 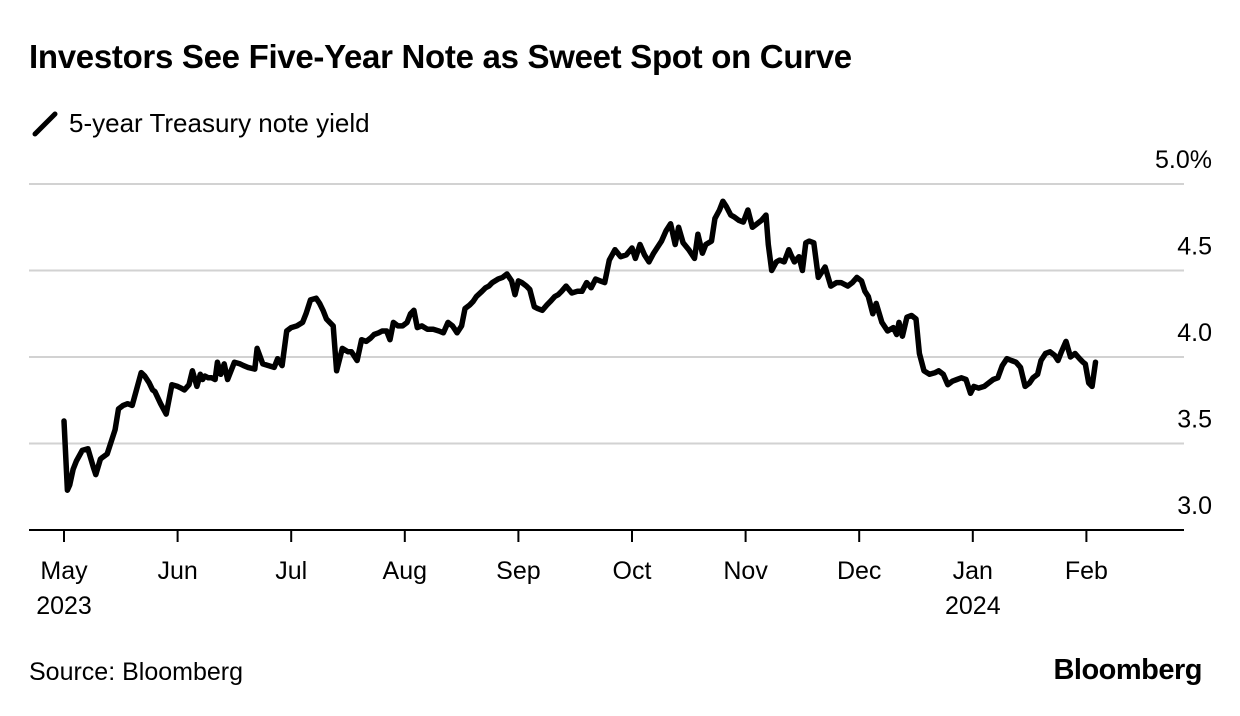 What do you see at coordinates (1194, 333) in the screenshot?
I see `y-tick-label: 4.0` at bounding box center [1194, 333].